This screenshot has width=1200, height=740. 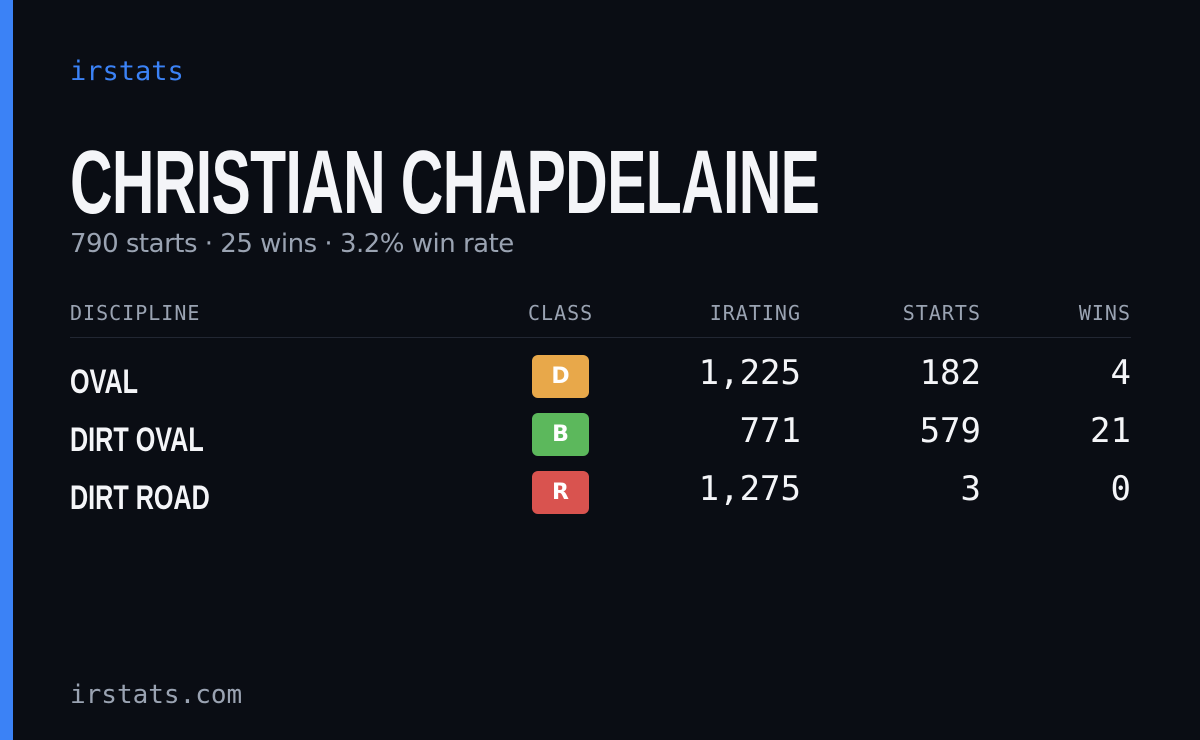 What do you see at coordinates (140, 498) in the screenshot?
I see `discipline: DIRT ROAD` at bounding box center [140, 498].